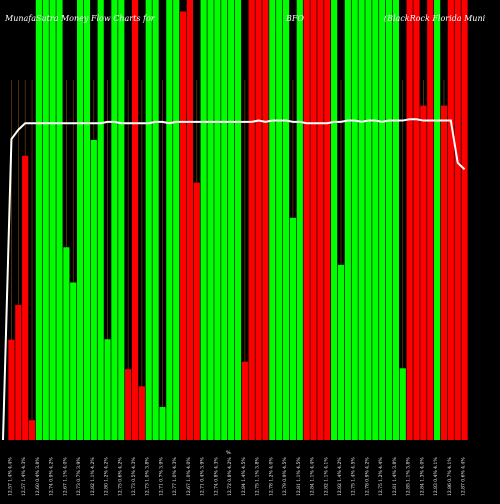  What do you see at coordinates (10, 476) in the screenshot?
I see `x-tick-label: 12.57 1.4% 4.4%` at bounding box center [10, 476].